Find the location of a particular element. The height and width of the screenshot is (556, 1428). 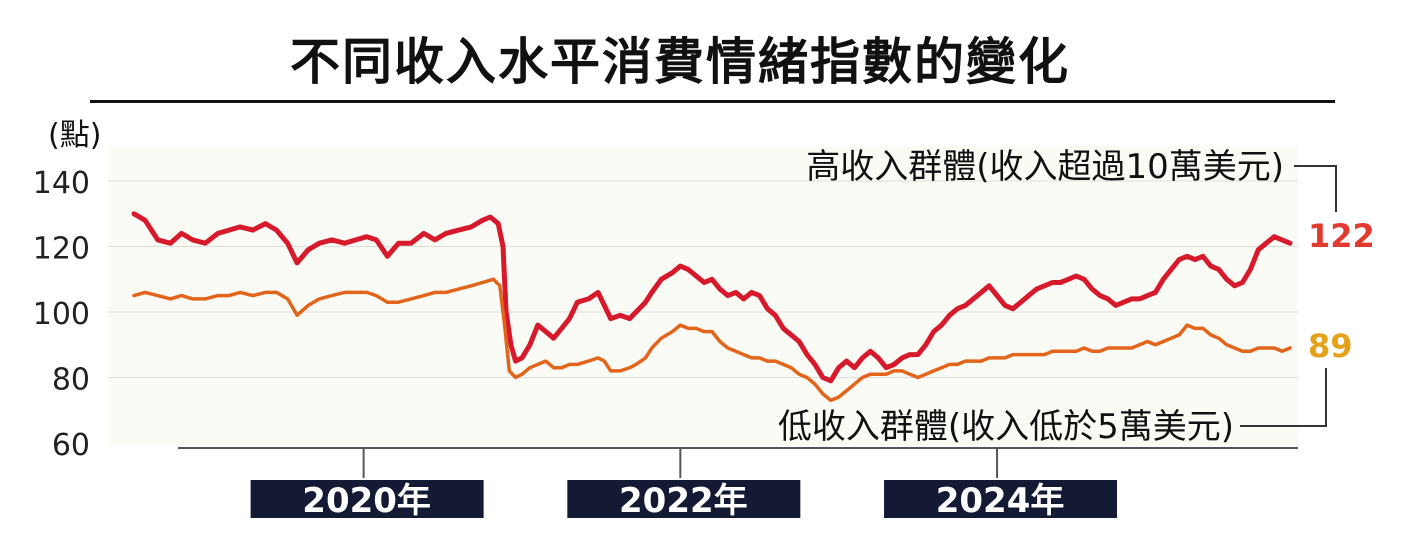

chart-title: 不同收入水平消費情緒指數的變化 is located at coordinates (680, 62).